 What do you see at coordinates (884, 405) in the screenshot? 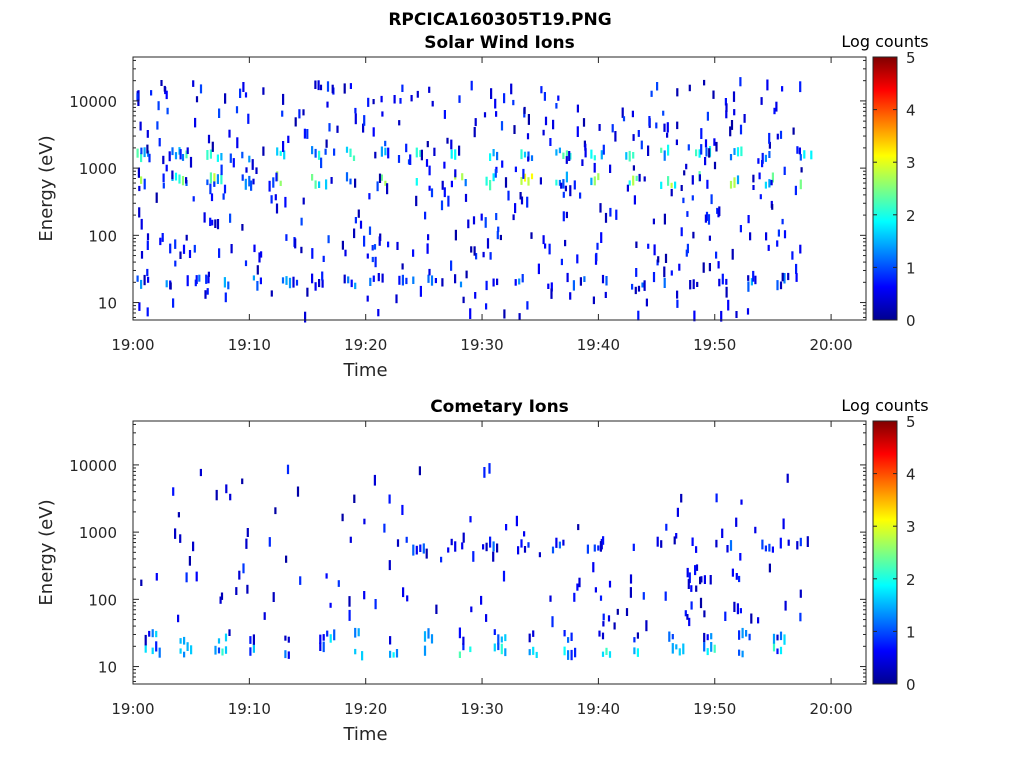
I see `colorbar-title: Log counts` at bounding box center [884, 405].